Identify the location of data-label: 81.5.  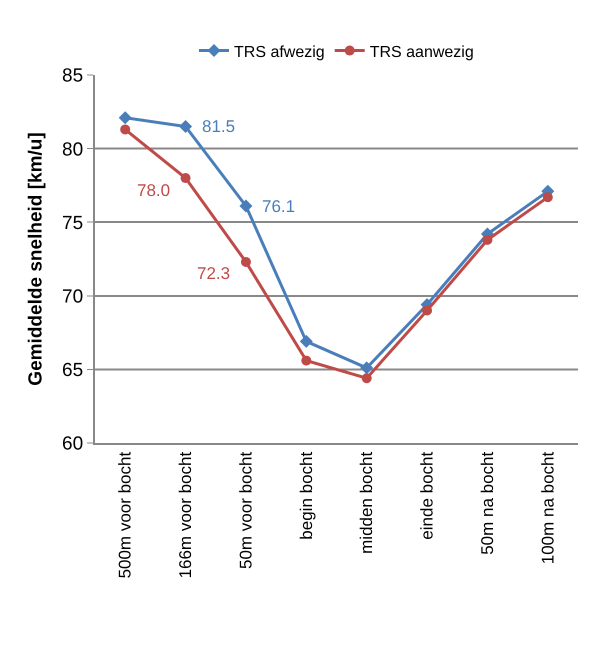
(219, 126).